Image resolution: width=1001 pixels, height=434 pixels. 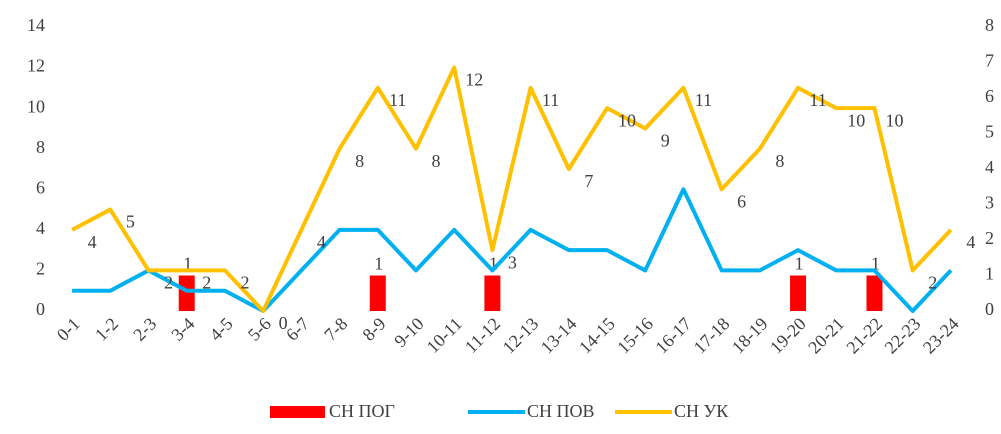 What do you see at coordinates (144, 329) in the screenshot?
I see `x-tick-label: 2-3` at bounding box center [144, 329].